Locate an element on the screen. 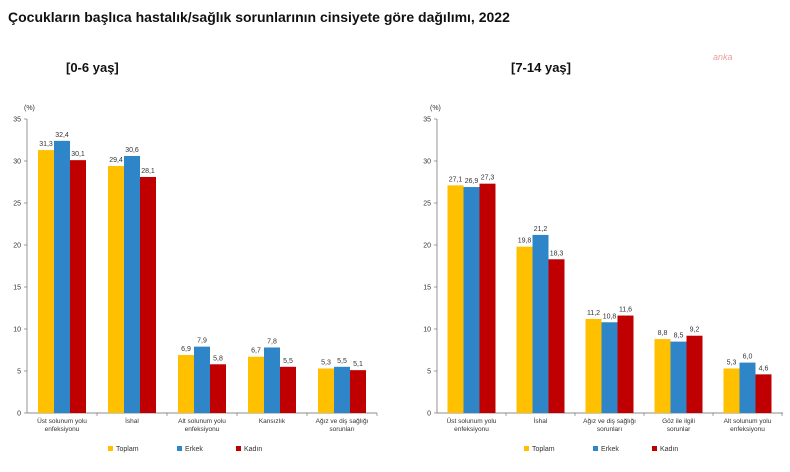 The width and height of the screenshot is (790, 472). data-label: 4,6 is located at coordinates (764, 368).